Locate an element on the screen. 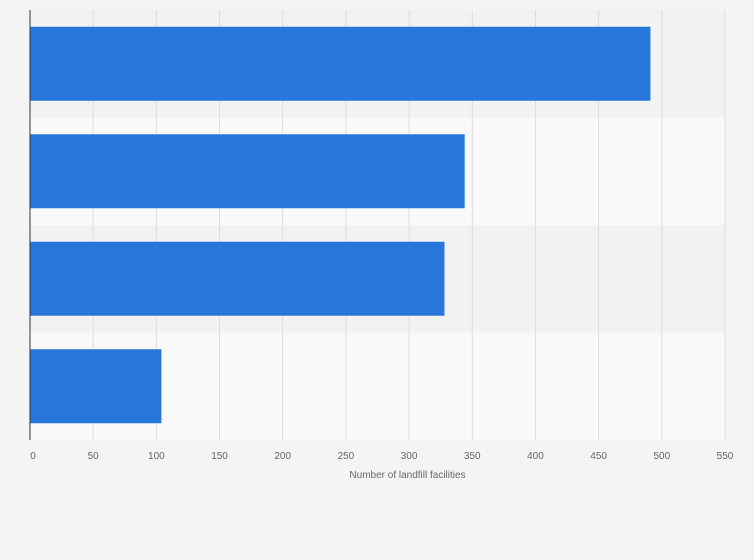 The image size is (754, 560). x-tick-label: 400 is located at coordinates (535, 456).